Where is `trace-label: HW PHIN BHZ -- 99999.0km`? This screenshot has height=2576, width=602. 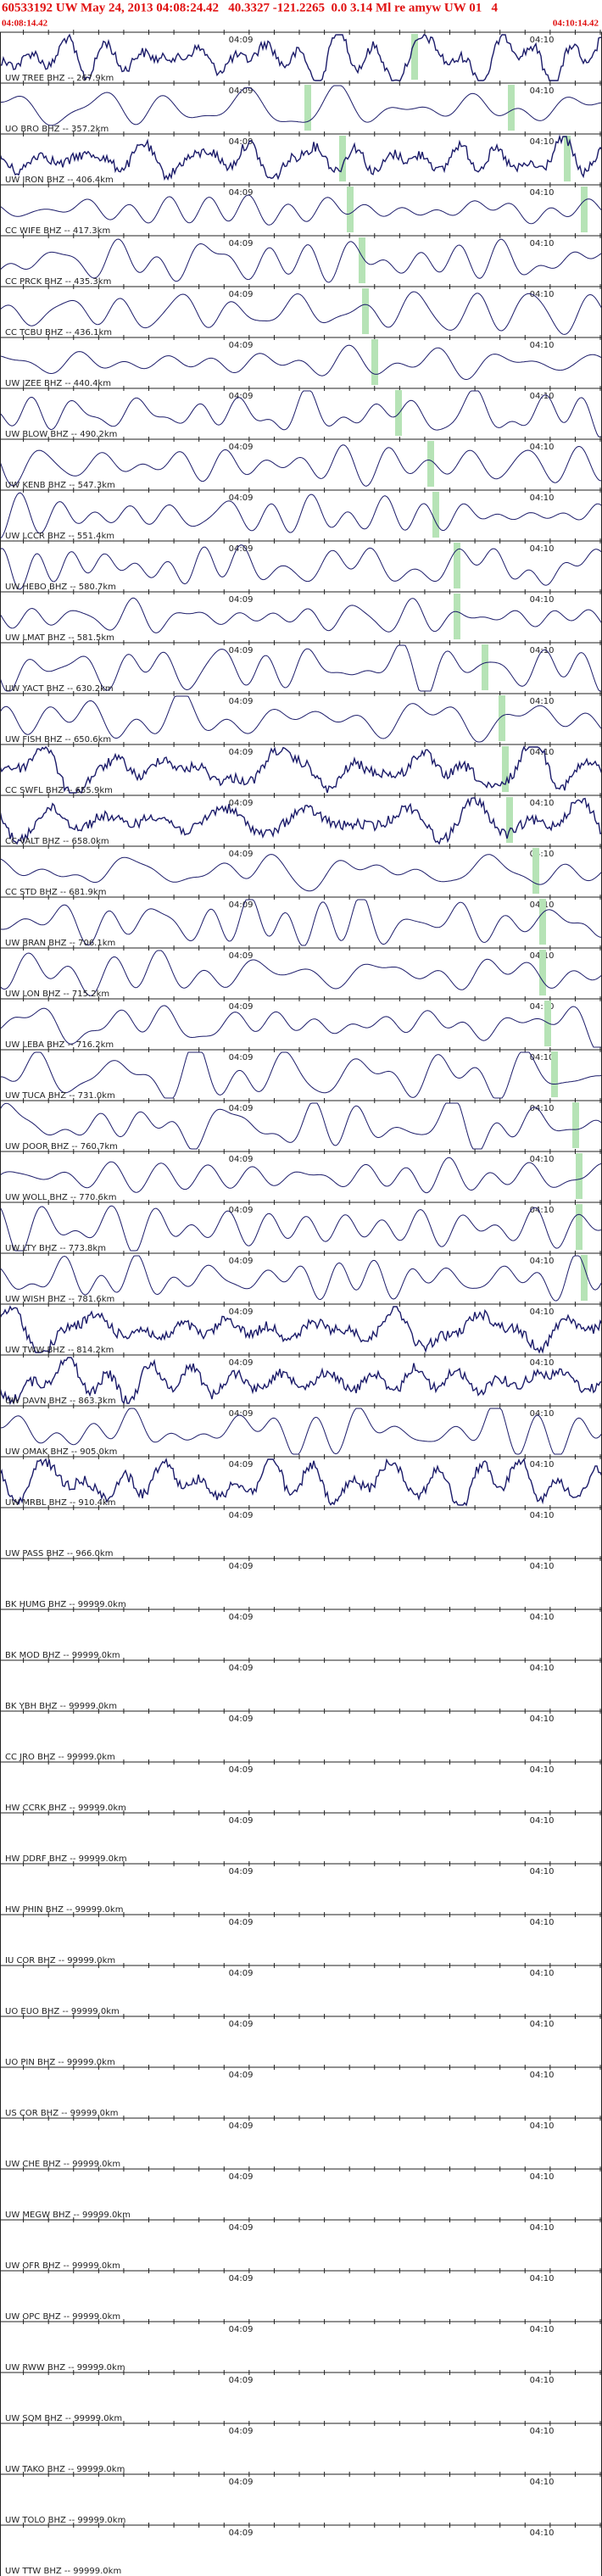 trace-label: HW PHIN BHZ -- 99999.0km is located at coordinates (64, 1910).